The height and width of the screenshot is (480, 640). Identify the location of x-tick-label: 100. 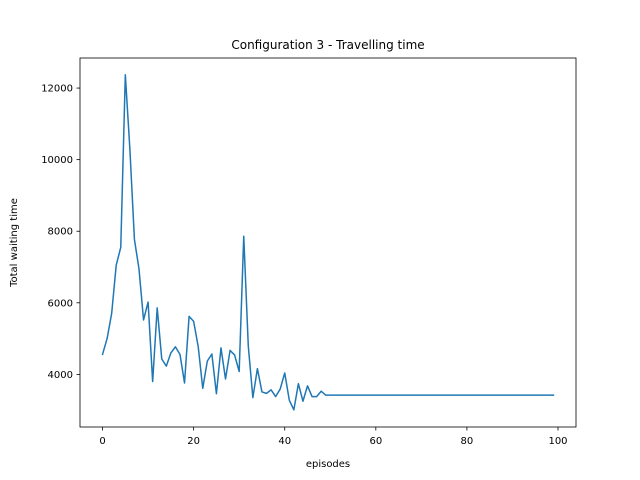
(557, 441).